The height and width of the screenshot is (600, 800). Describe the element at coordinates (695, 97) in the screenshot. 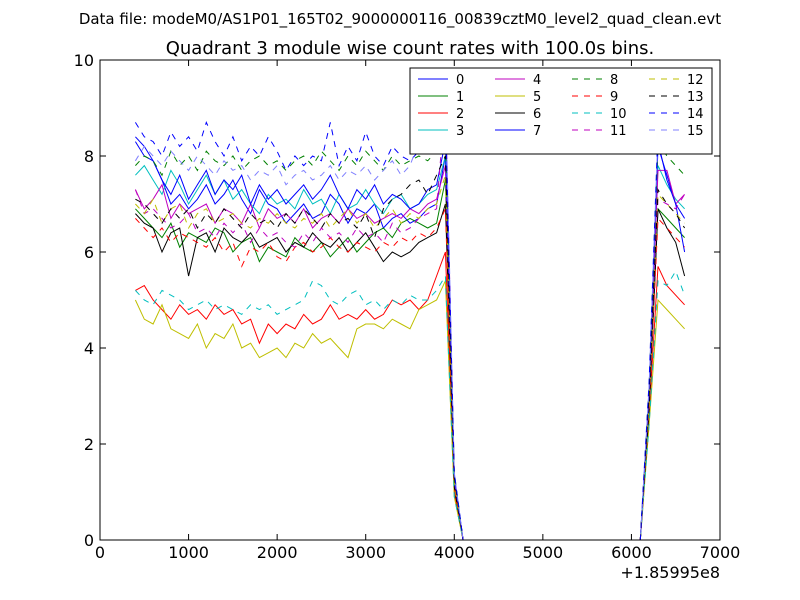

I see `legend-label-13: 13` at that location.